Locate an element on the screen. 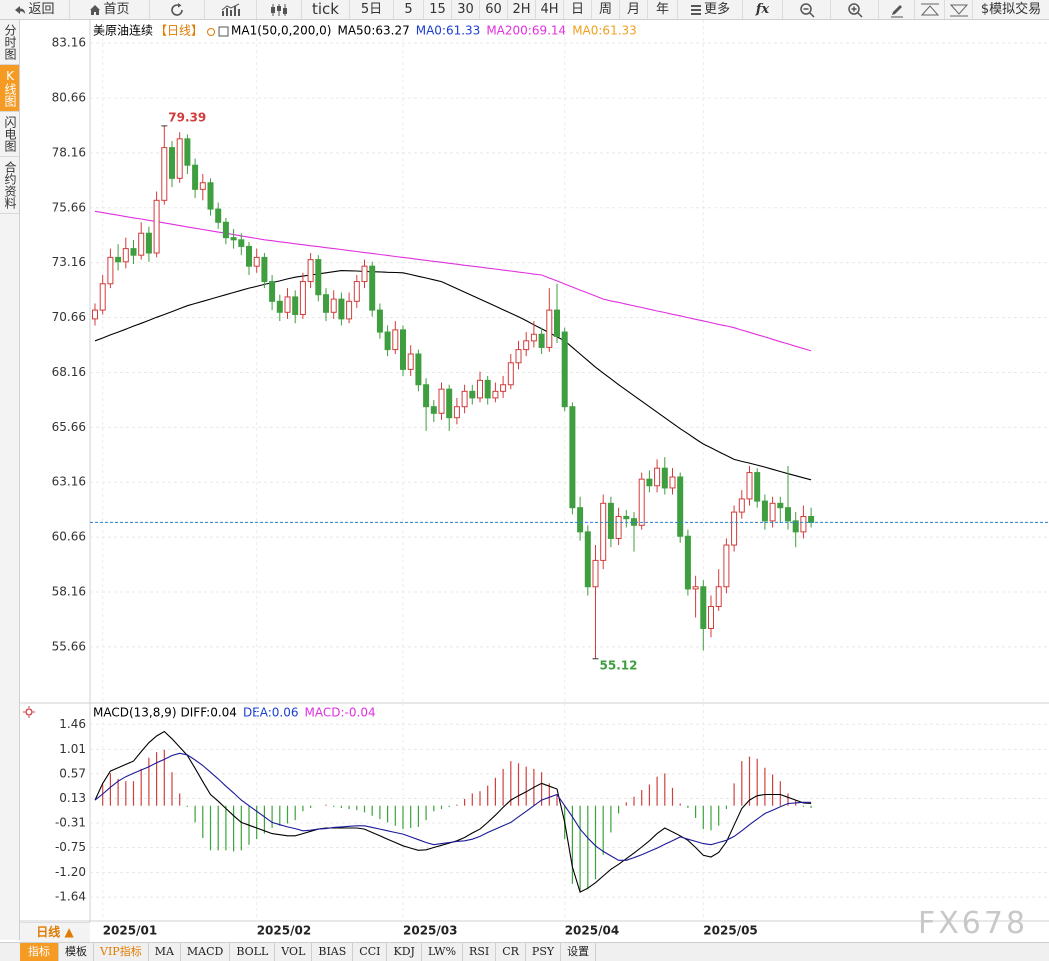  chart-title: 美原油连续 is located at coordinates (123, 30).